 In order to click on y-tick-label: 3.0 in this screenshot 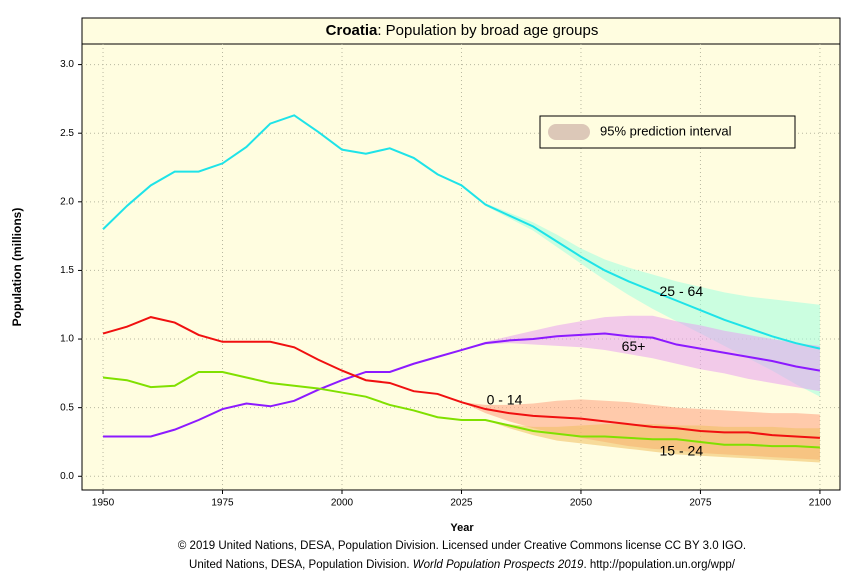, I will do `click(67, 64)`.